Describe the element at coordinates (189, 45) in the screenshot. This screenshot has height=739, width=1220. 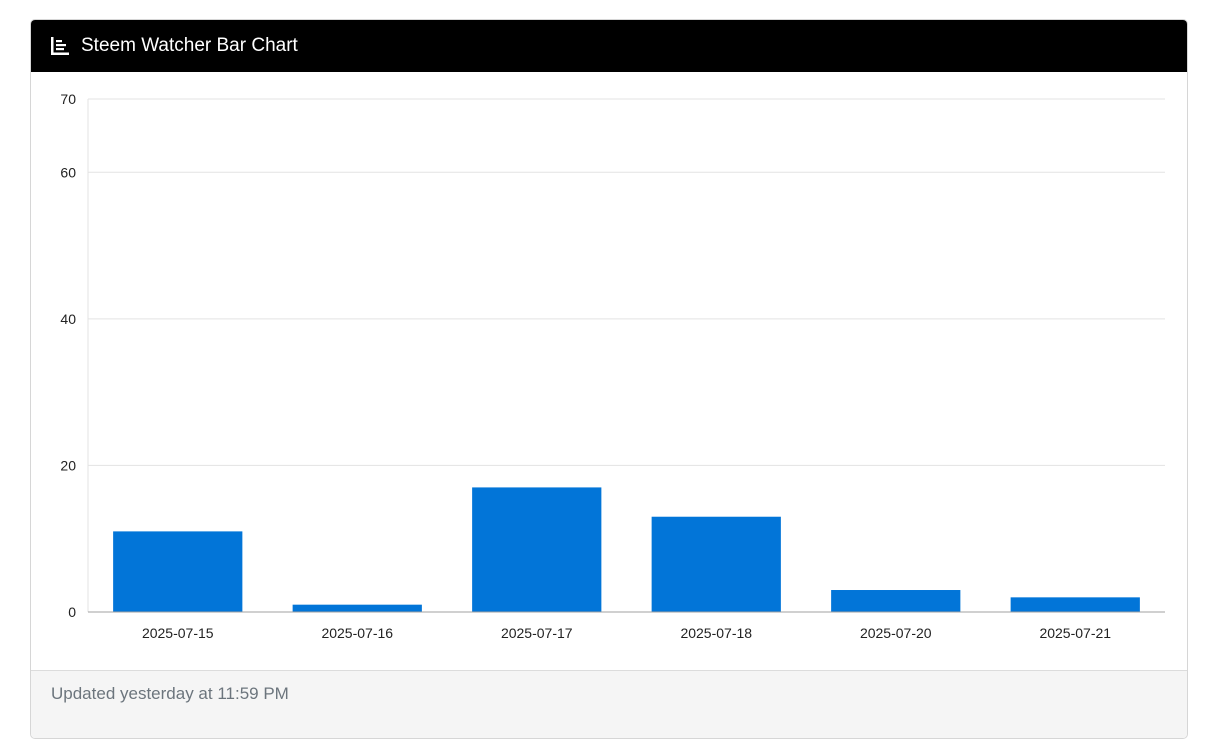
I see `card-title: Steem Watcher Bar Chart` at that location.